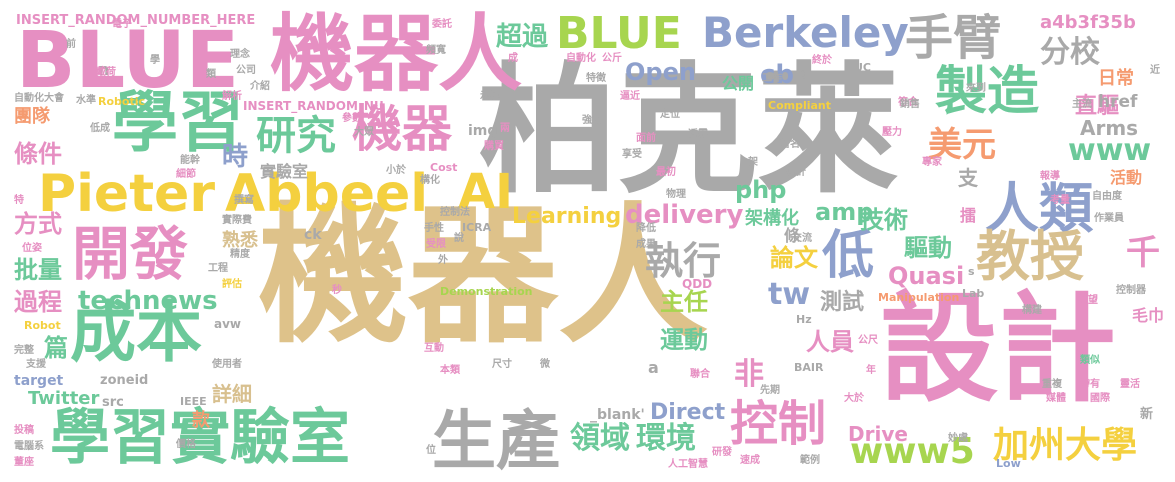 This screenshot has height=482, width=1175. Describe the element at coordinates (1088, 300) in the screenshot. I see `word-140: 希望` at that location.